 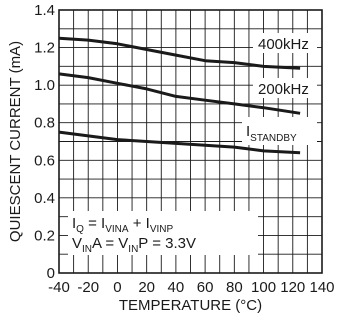 I want to click on x-tick-label: 60, so click(x=205, y=287).